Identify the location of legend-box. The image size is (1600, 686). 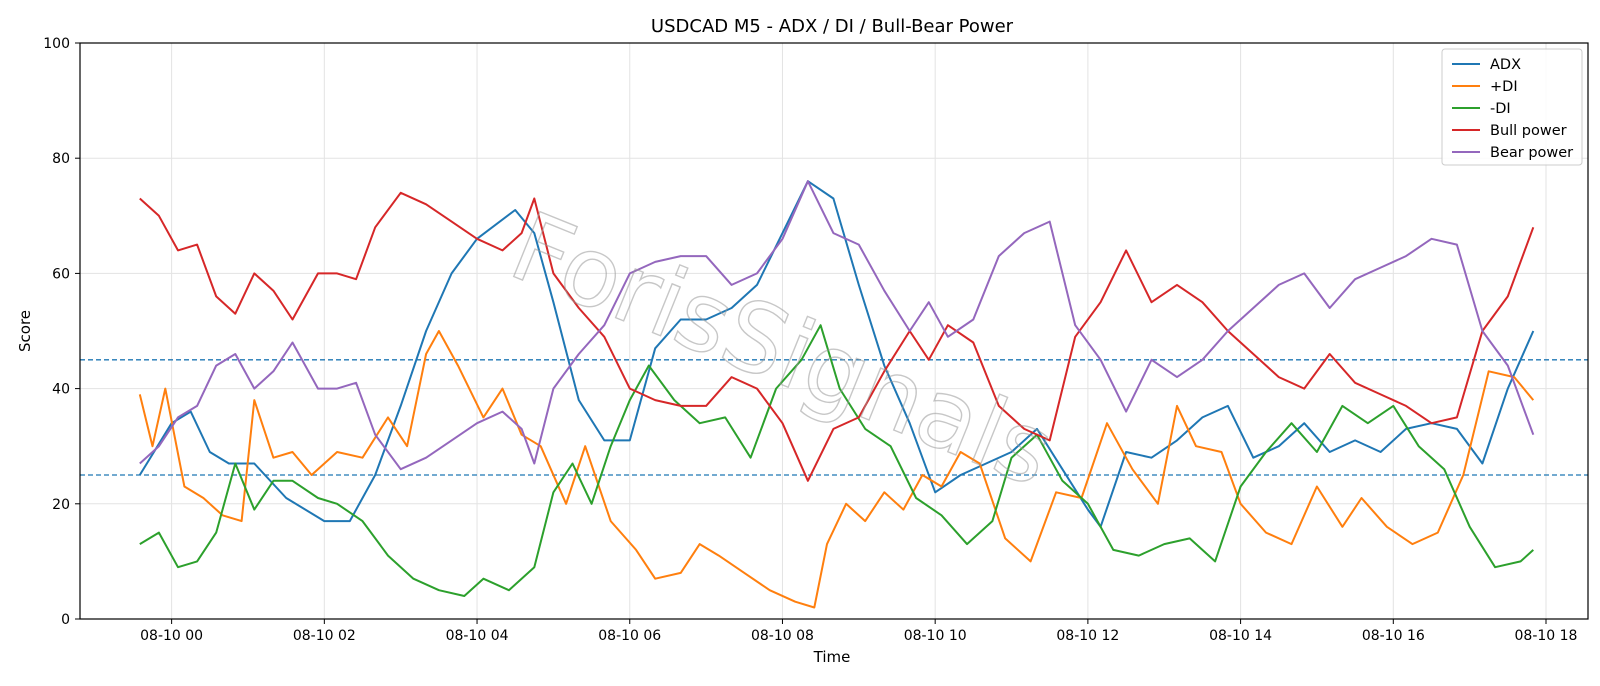
(1512, 107).